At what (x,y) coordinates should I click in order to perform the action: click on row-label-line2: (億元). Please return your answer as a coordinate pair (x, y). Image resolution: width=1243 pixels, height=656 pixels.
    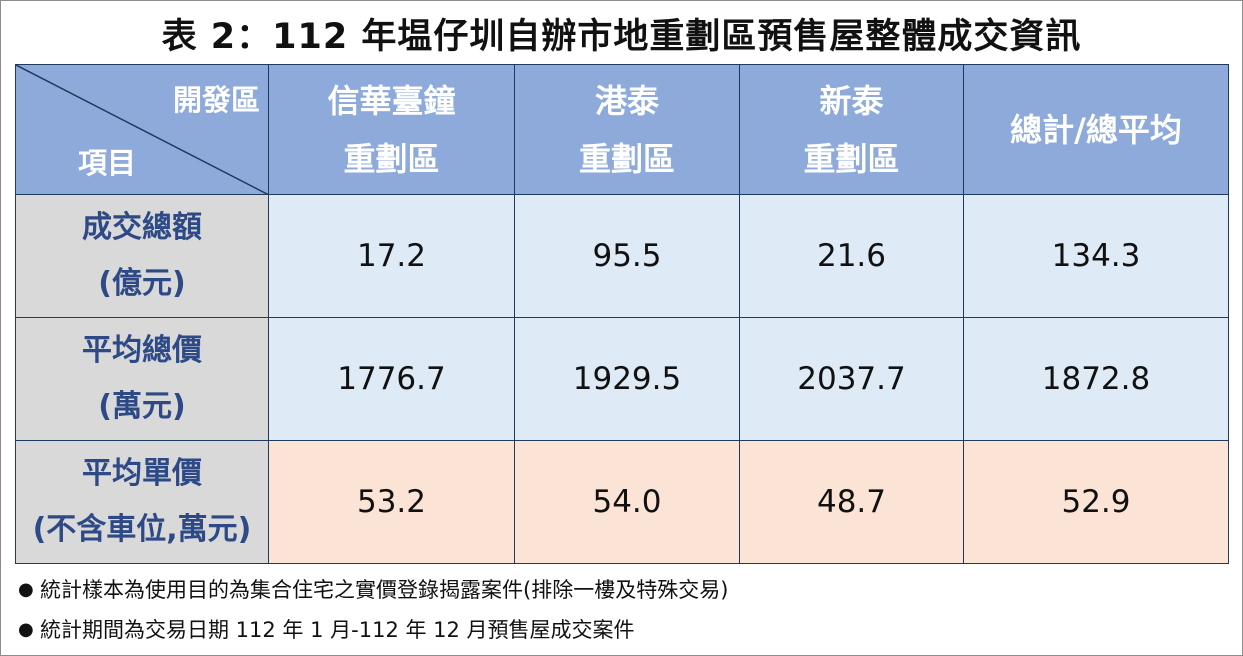
    Looking at the image, I should click on (142, 283).